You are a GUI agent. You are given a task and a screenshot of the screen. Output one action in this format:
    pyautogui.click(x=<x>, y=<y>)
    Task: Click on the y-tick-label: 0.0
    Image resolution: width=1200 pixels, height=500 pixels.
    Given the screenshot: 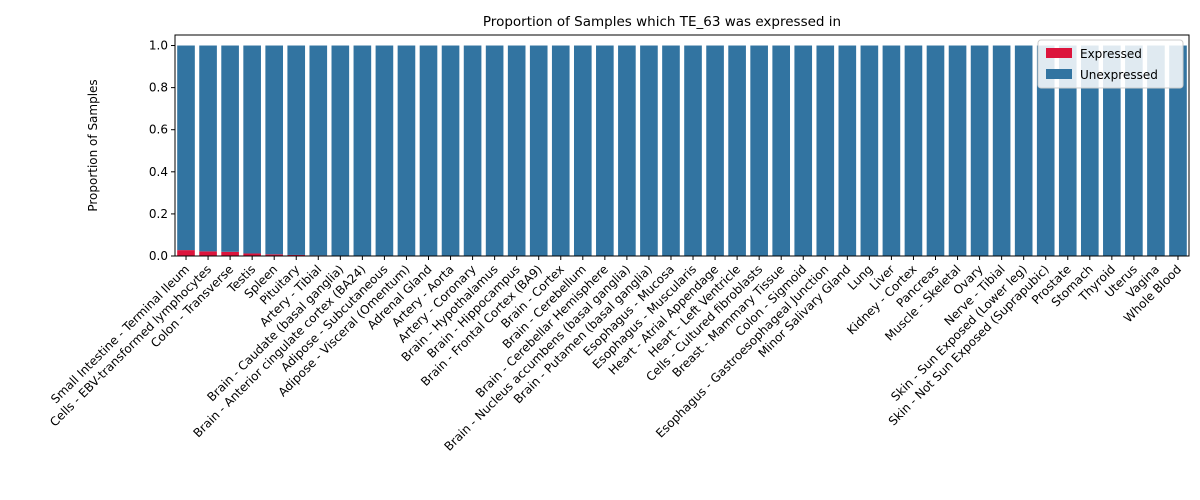 What is the action you would take?
    pyautogui.click(x=158, y=256)
    